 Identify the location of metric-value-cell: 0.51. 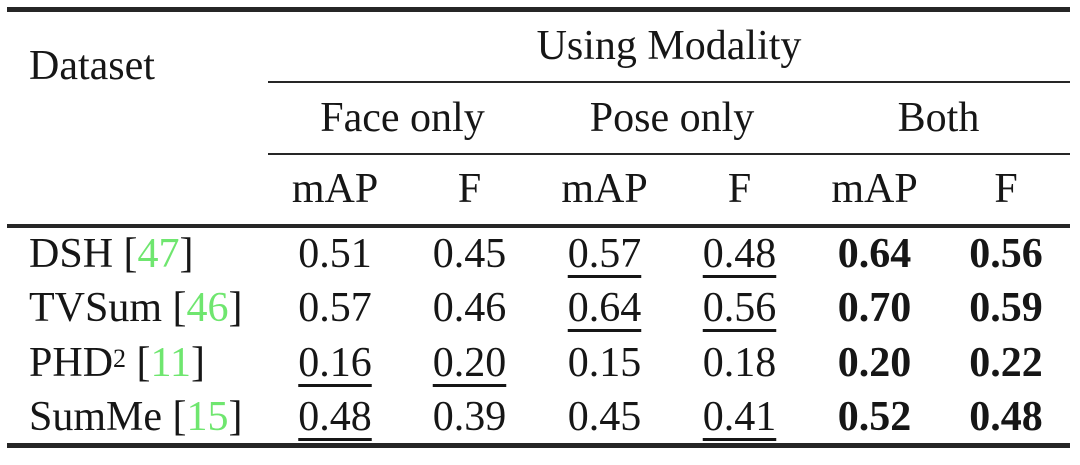
(335, 252).